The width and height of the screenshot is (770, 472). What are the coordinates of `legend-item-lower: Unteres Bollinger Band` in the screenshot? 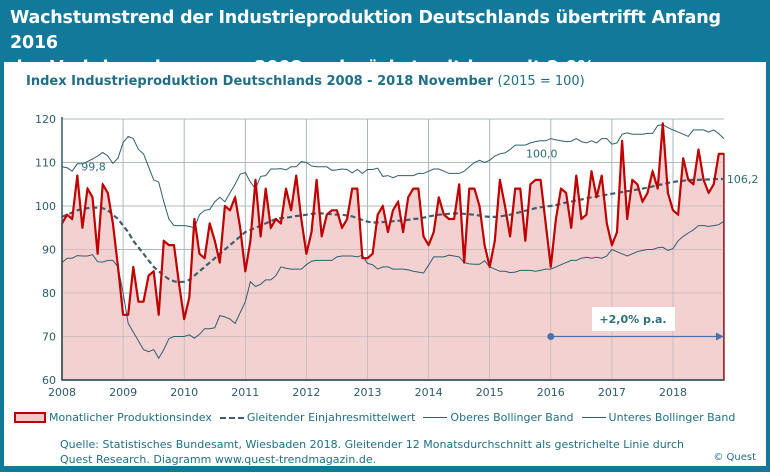 It's located at (658, 417).